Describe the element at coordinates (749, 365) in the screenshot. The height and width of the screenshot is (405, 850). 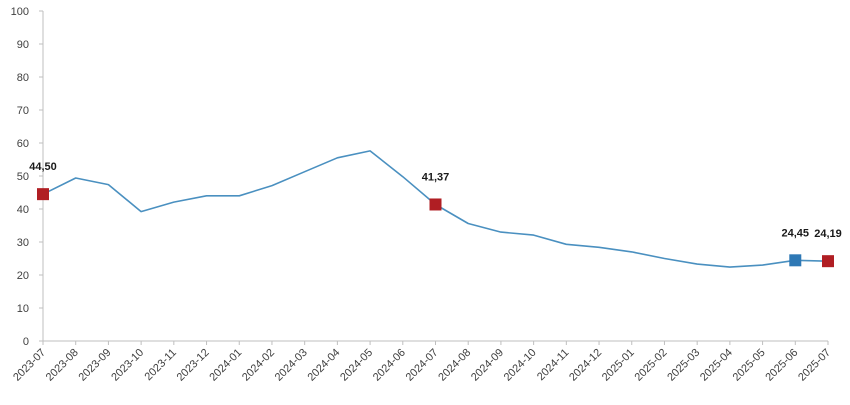
I see `x-tick-label: 2025-05` at that location.